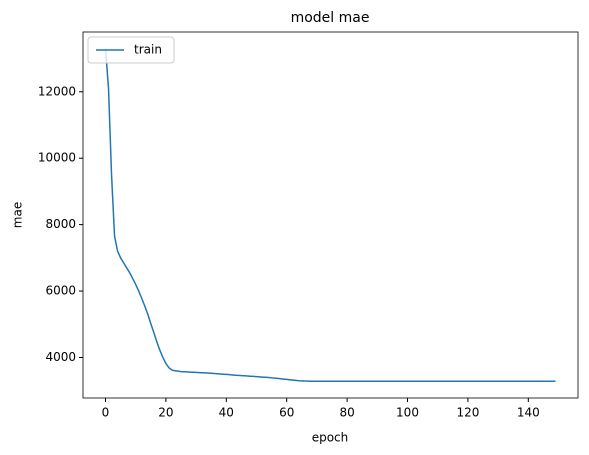 This screenshot has height=455, width=589. Describe the element at coordinates (346, 413) in the screenshot. I see `x-tick-label: 80` at that location.